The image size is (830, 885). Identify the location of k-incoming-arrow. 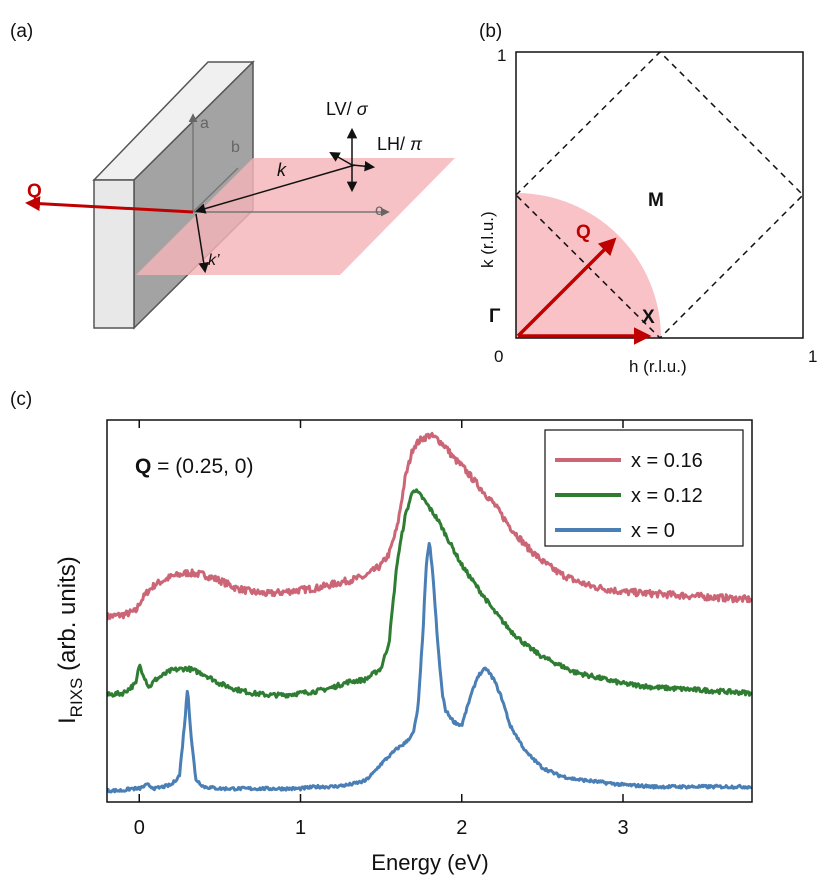
(275, 189).